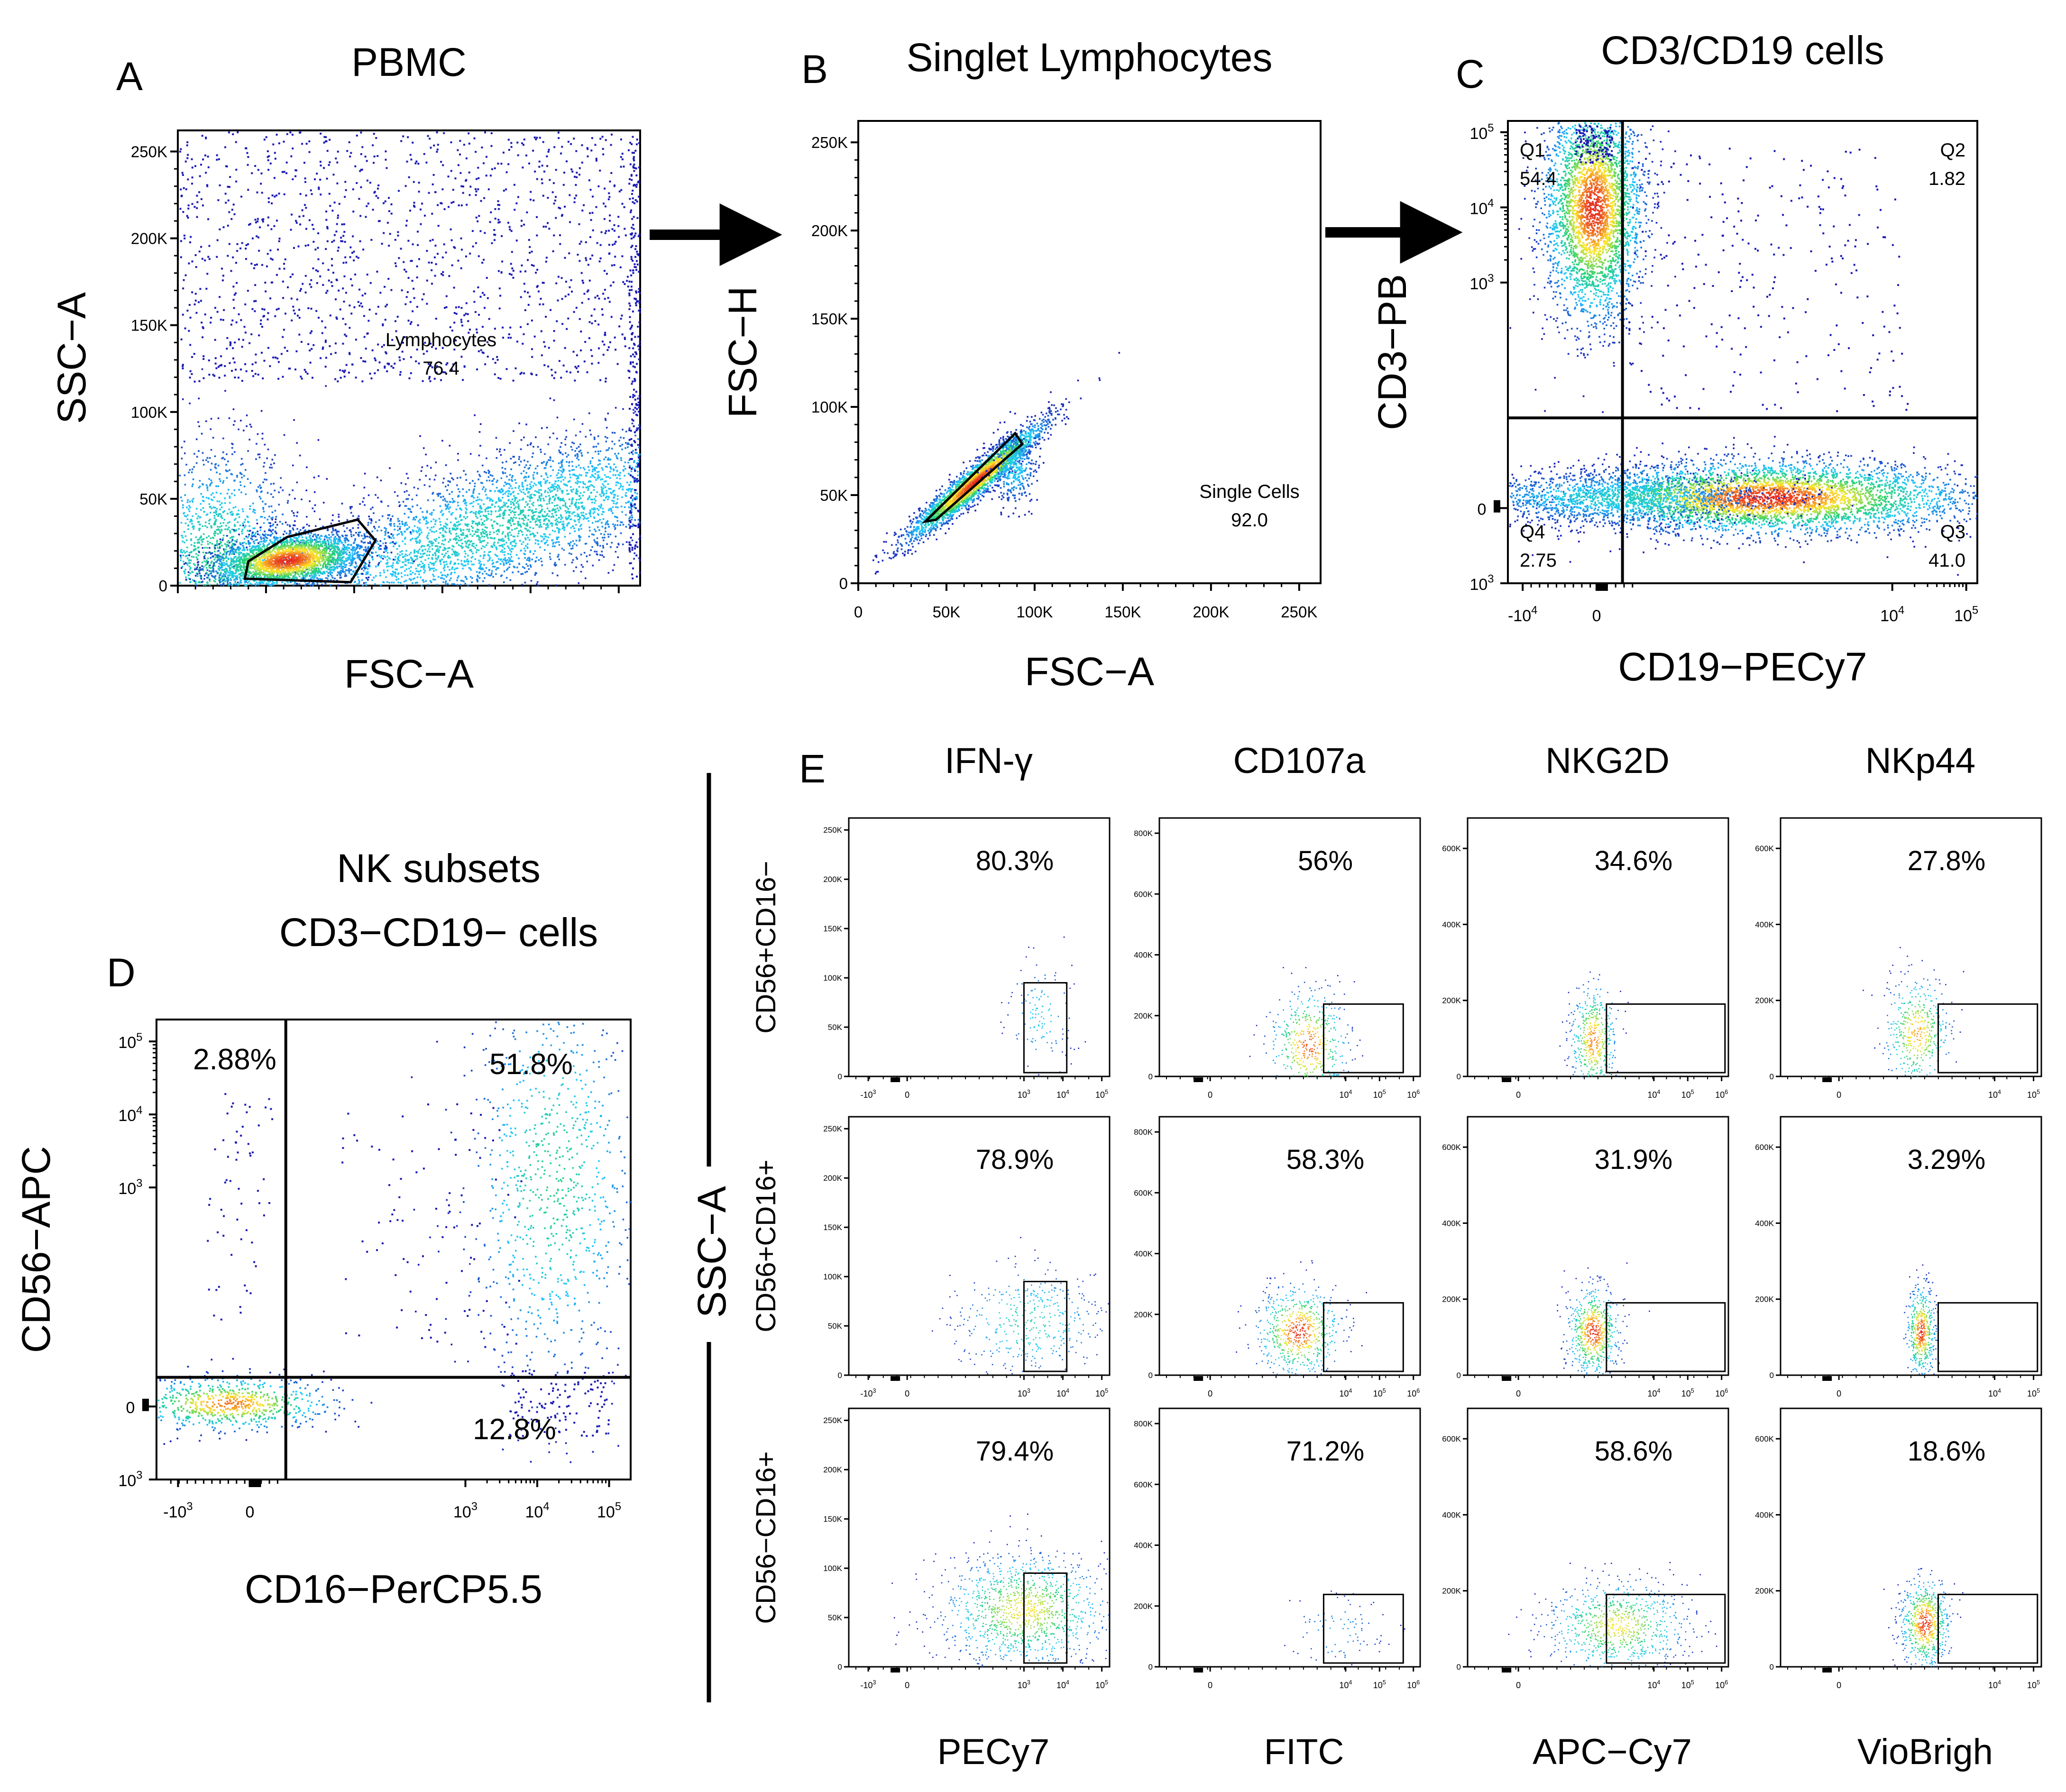 The width and height of the screenshot is (2066, 1792). I want to click on y-tick-label: 10⁵, so click(130, 1041).